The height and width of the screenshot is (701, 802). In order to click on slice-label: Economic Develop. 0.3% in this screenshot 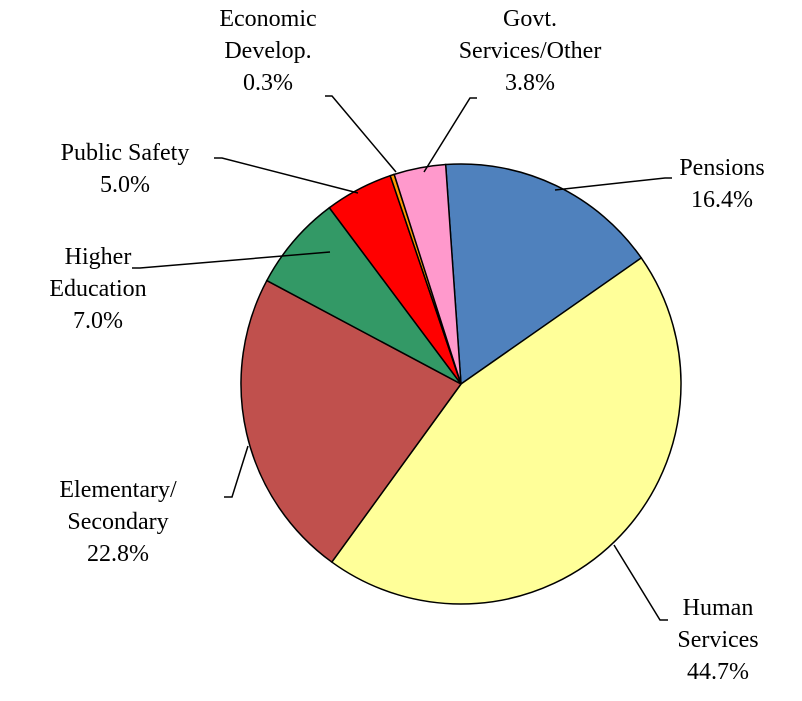, I will do `click(267, 51)`.